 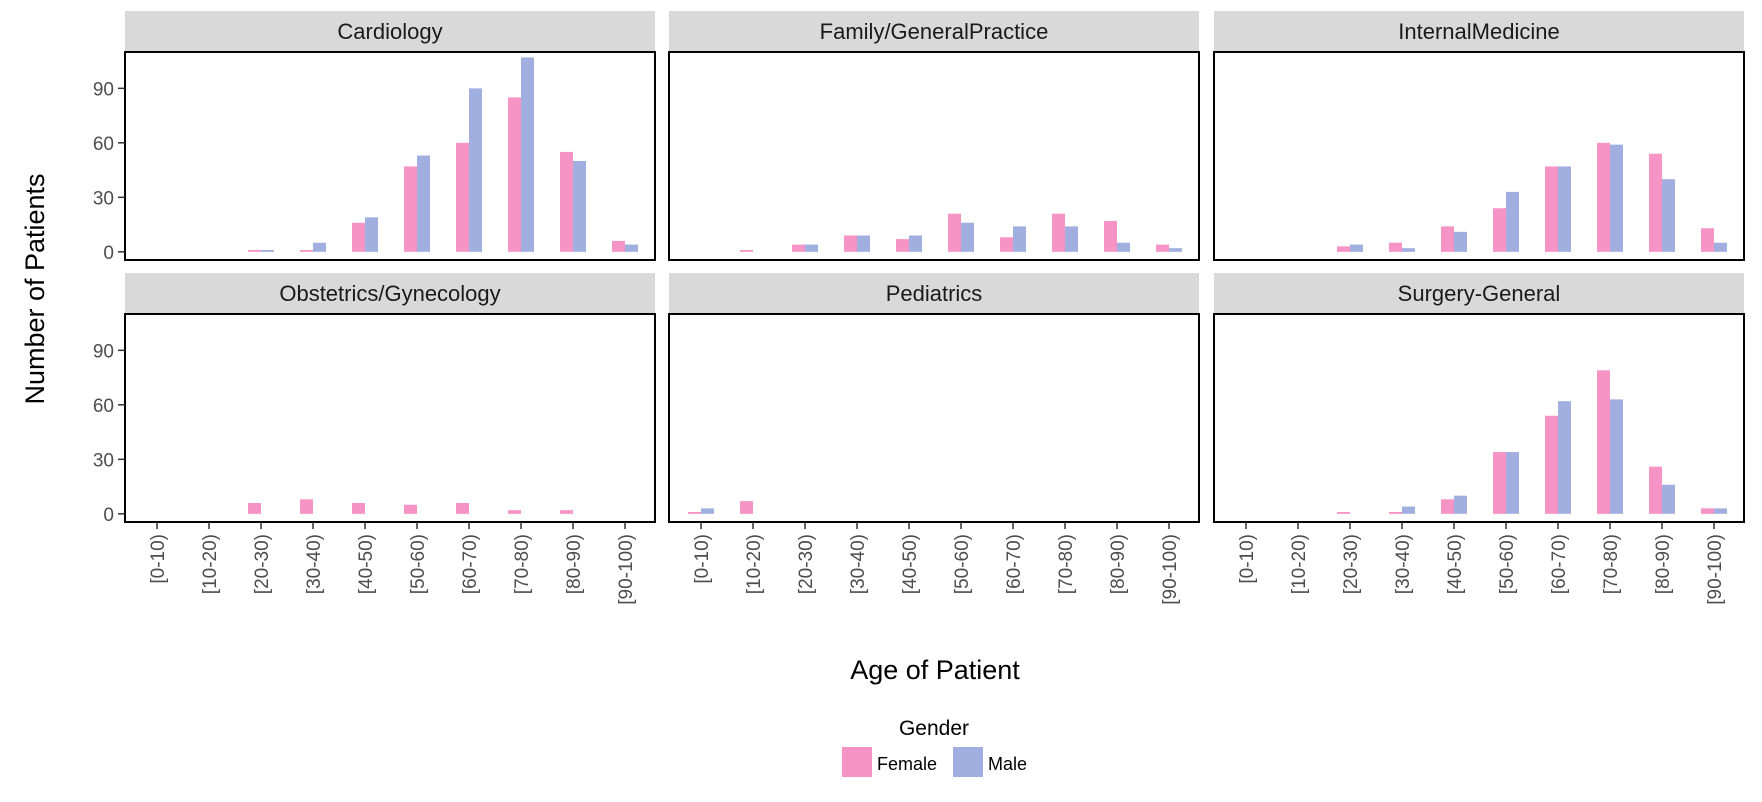 What do you see at coordinates (907, 764) in the screenshot?
I see `legend-label-female: Female` at bounding box center [907, 764].